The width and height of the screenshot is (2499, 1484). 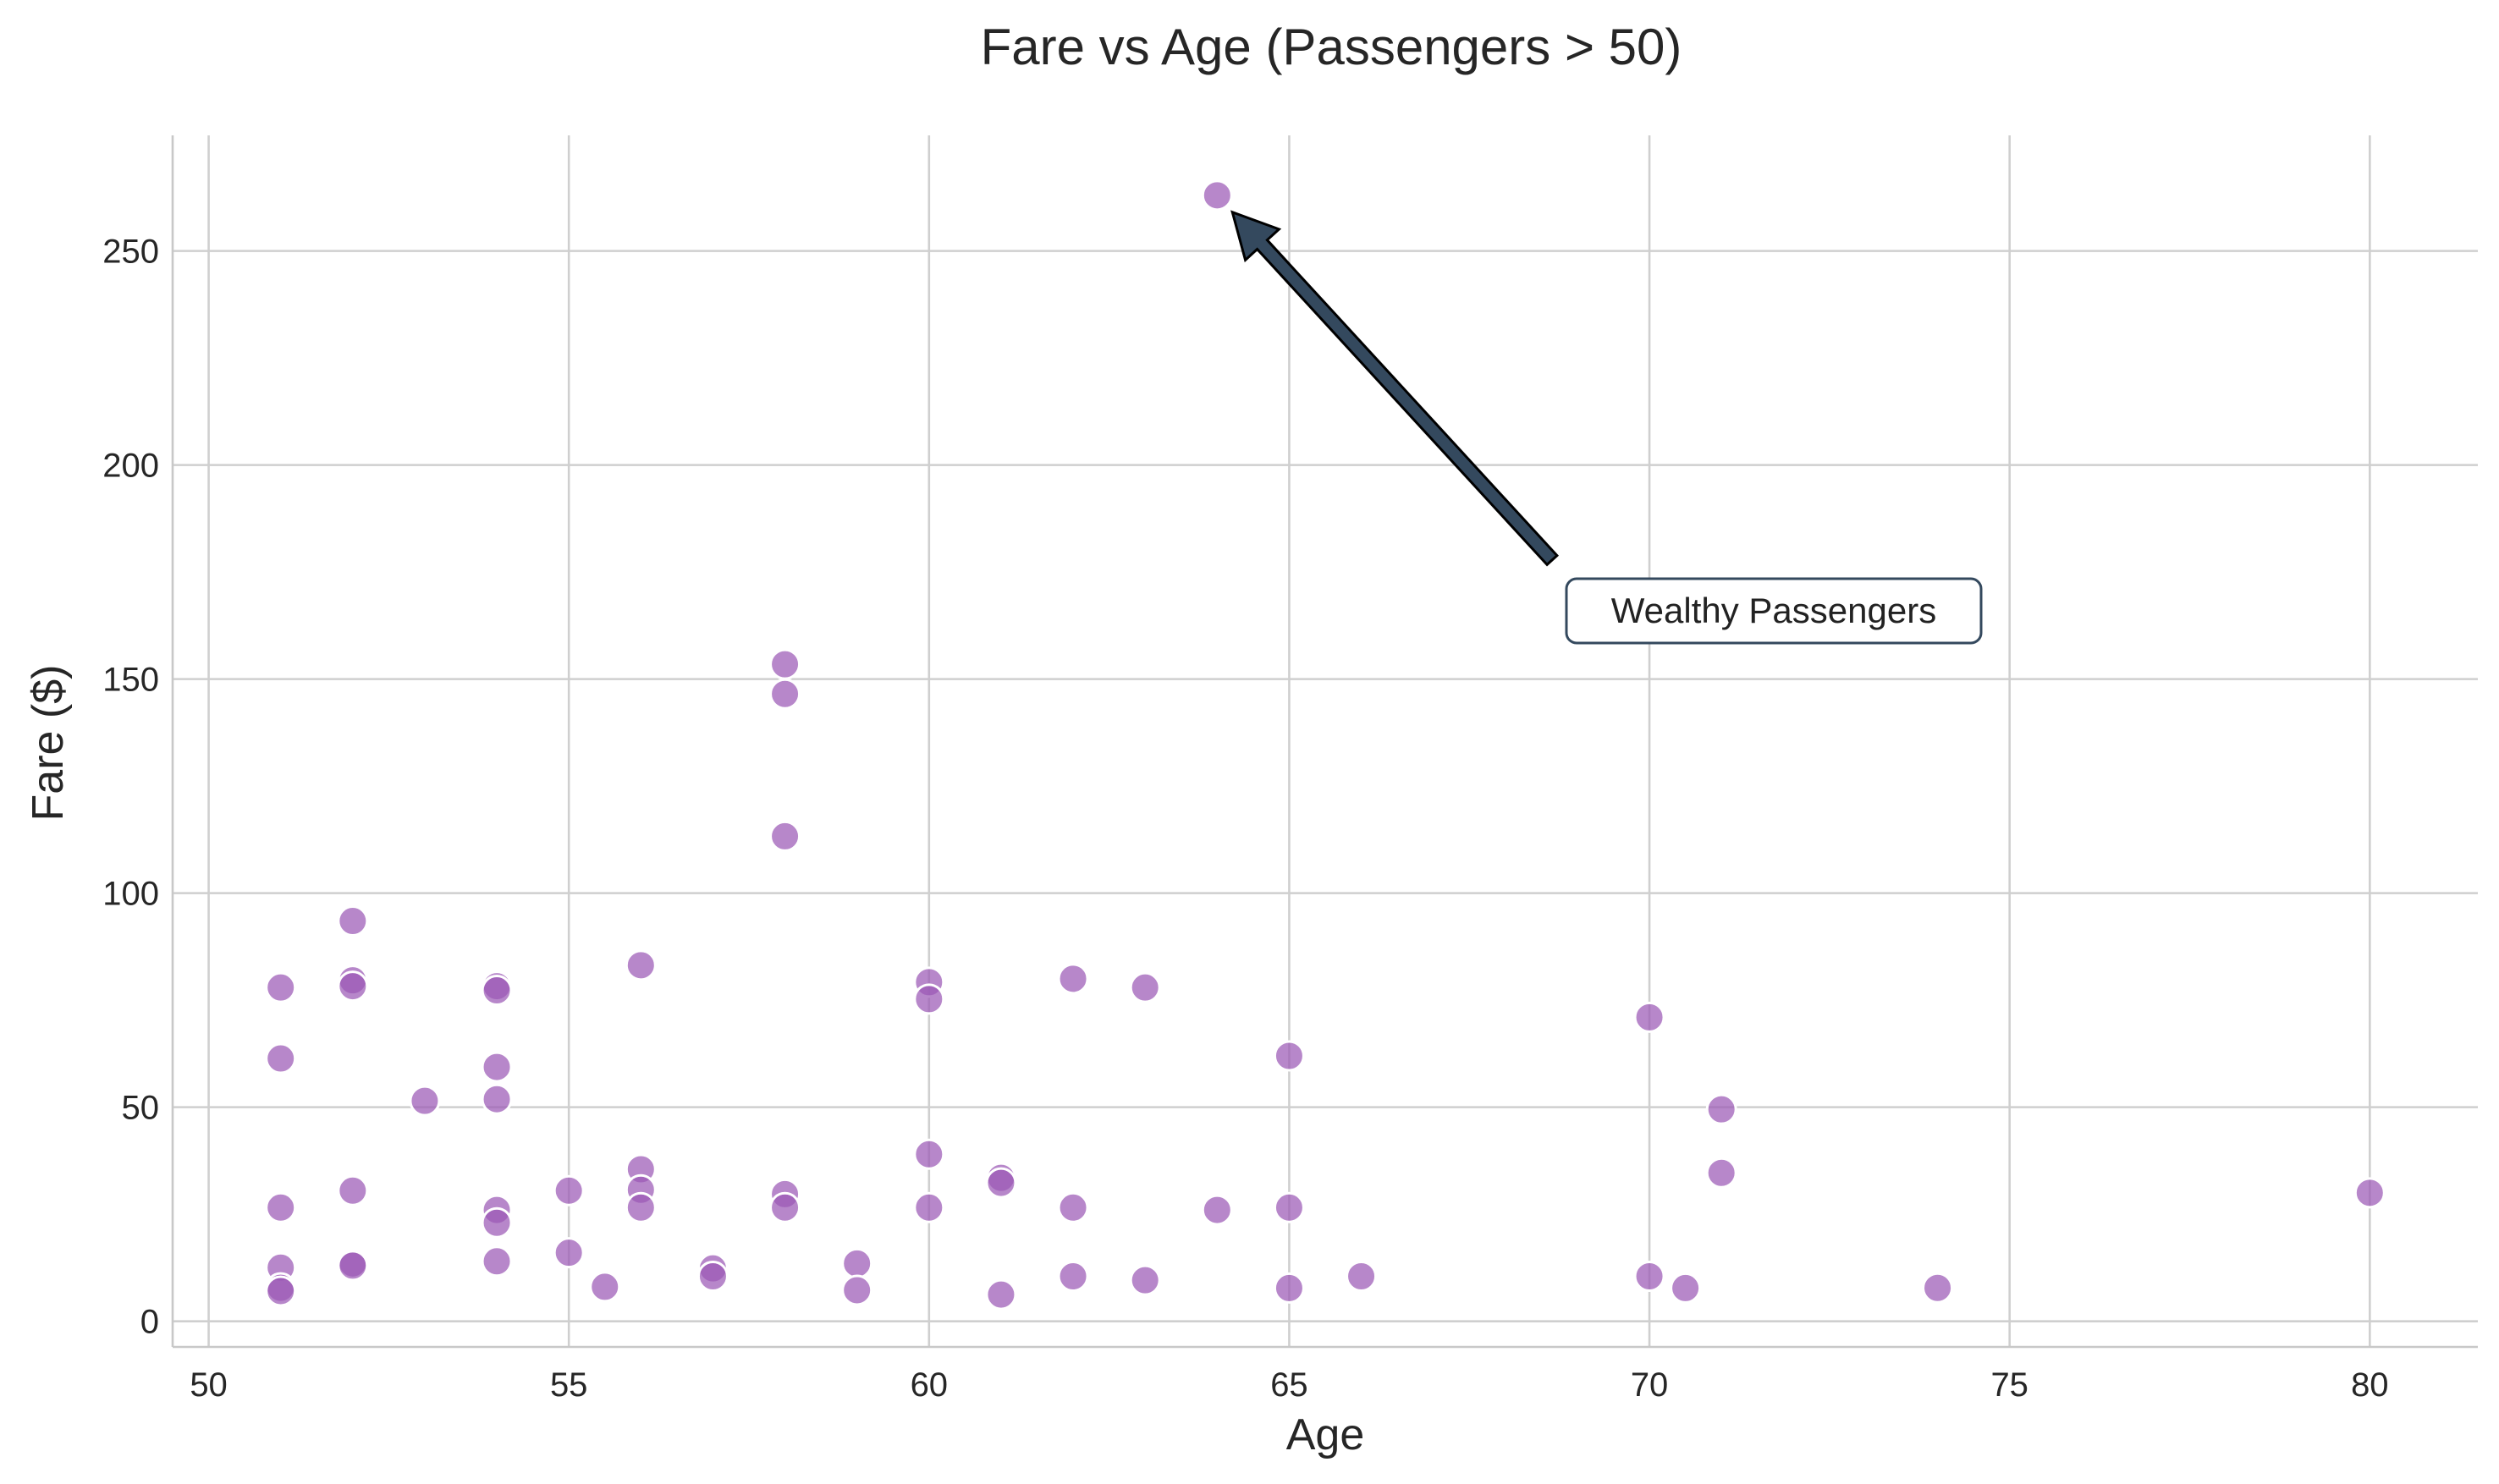 I want to click on x-tick-label: 60, so click(x=930, y=1385).